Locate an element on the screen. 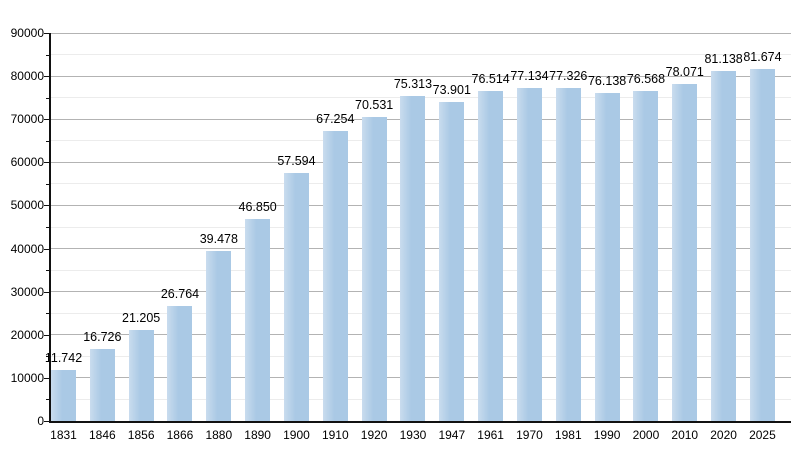 This screenshot has height=450, width=800. y-tick-label: 70000 is located at coordinates (27, 119).